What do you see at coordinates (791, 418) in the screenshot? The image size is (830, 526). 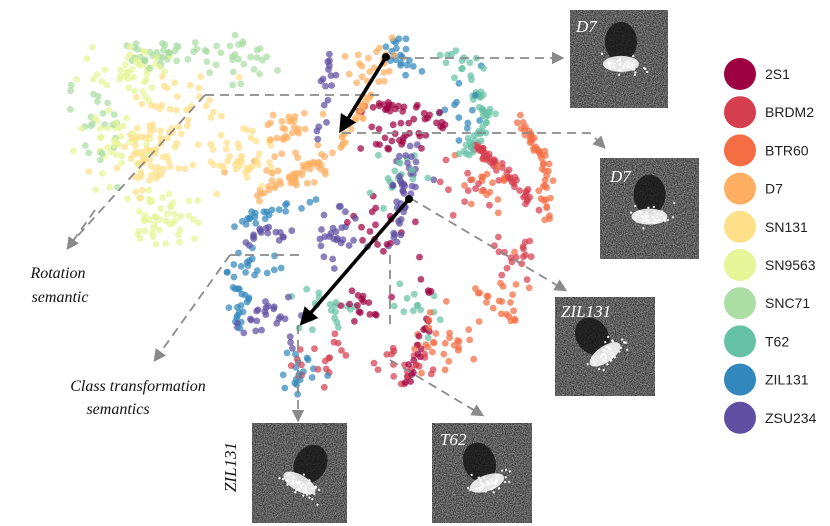 I see `legend-label: ZSU234` at bounding box center [791, 418].